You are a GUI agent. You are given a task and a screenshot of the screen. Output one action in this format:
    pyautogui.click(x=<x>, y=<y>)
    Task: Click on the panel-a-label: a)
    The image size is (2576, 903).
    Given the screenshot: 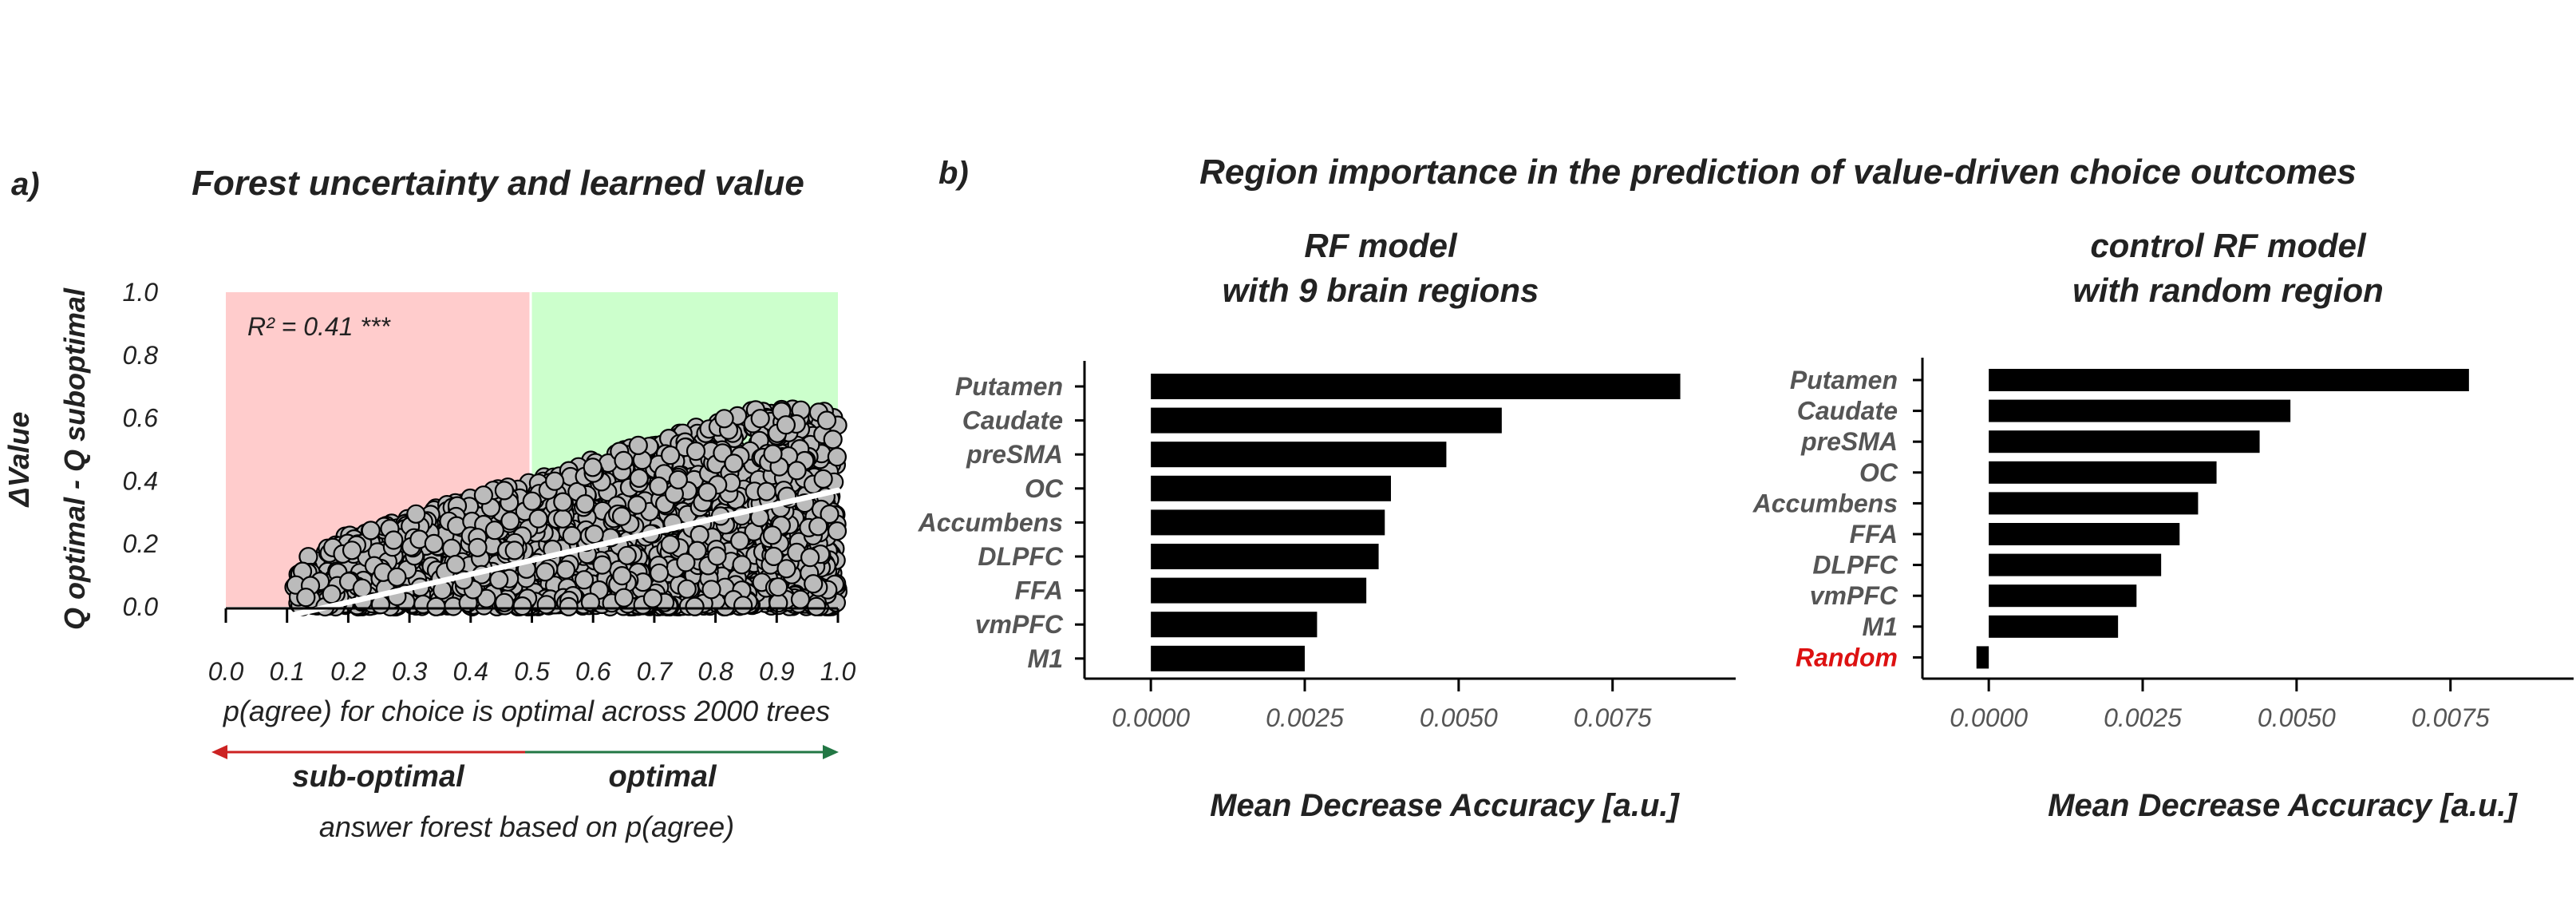 What is the action you would take?
    pyautogui.click(x=25, y=184)
    